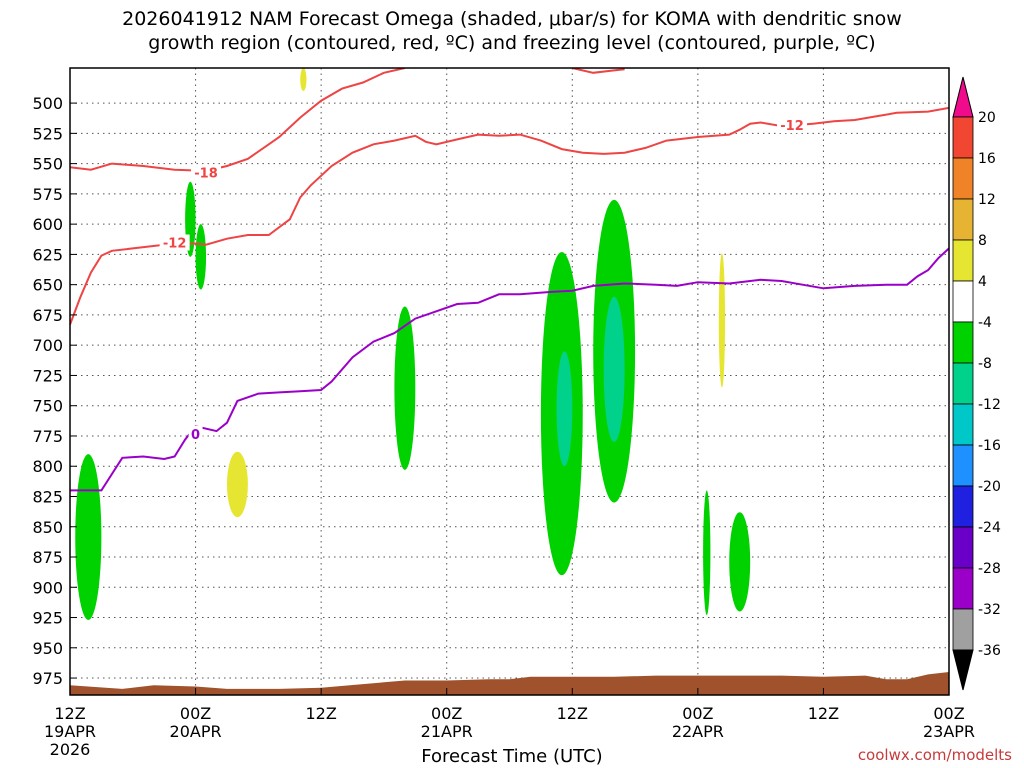 This screenshot has height=768, width=1024. Describe the element at coordinates (47, 375) in the screenshot. I see `y-tick-label: 725` at that location.